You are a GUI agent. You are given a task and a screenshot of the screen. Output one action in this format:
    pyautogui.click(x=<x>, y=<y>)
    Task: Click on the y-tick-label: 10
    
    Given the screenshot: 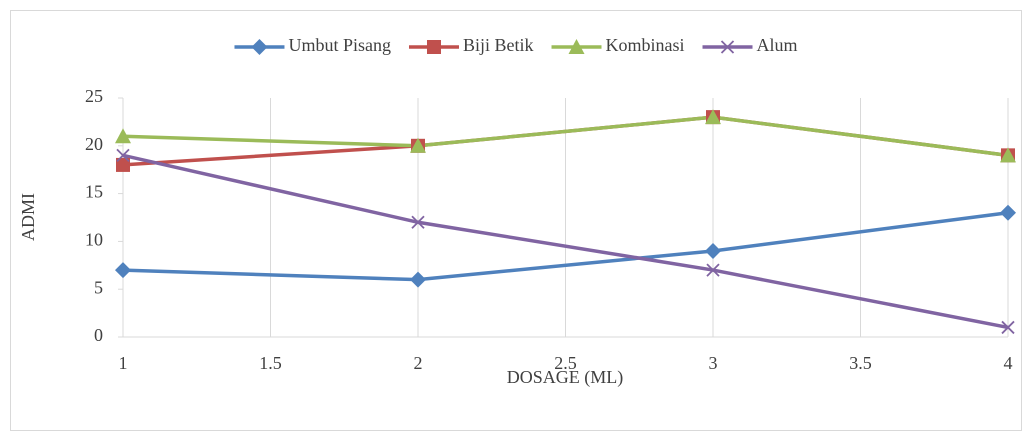 What is the action you would take?
    pyautogui.click(x=94, y=240)
    